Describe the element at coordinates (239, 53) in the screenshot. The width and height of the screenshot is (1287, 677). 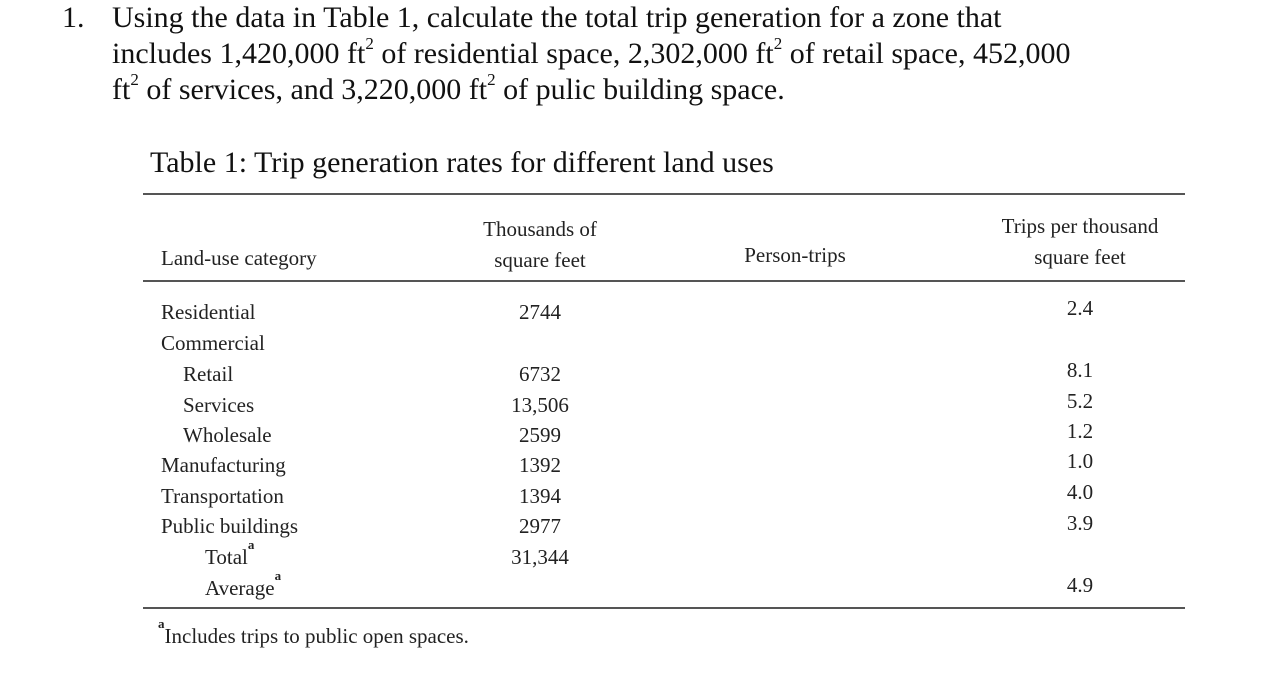
I see `question-line-2-part-a: includes 1,420,000 ft` at that location.